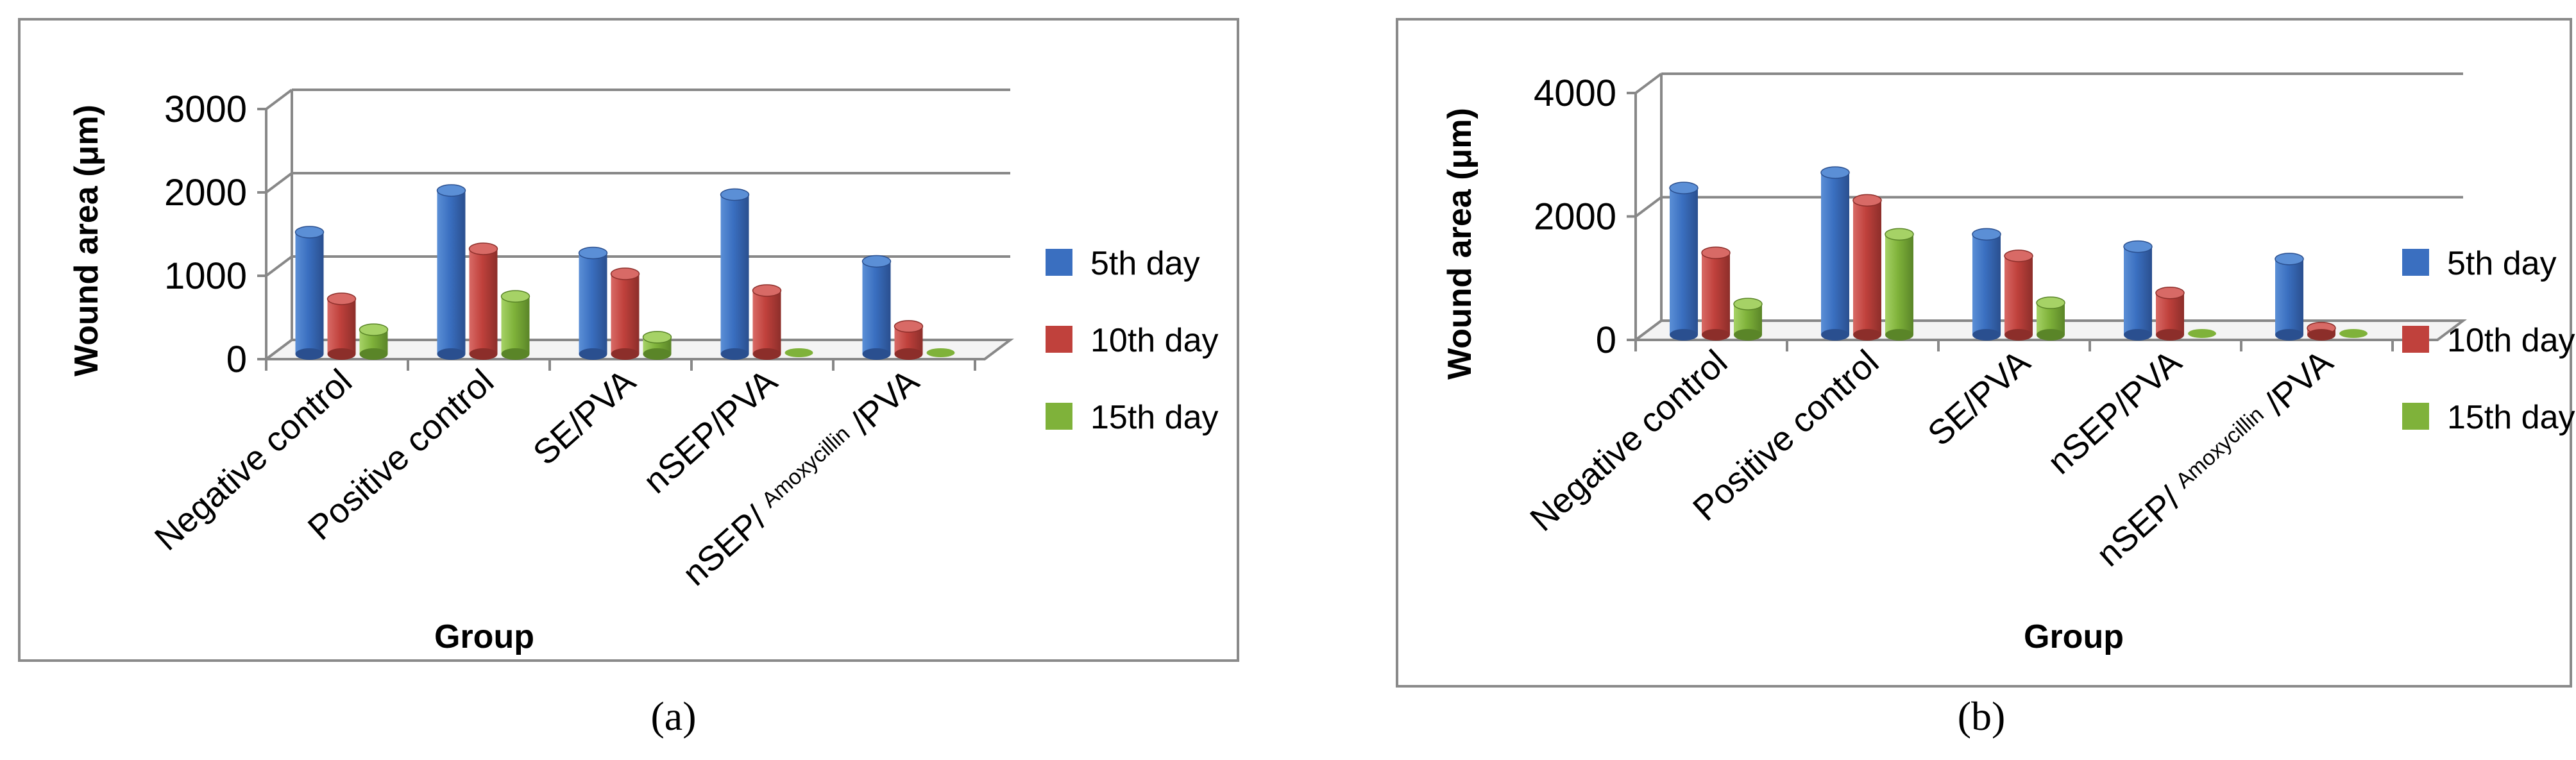 Image resolution: width=2576 pixels, height=760 pixels. I want to click on y-tick-label: 4000, so click(1575, 93).